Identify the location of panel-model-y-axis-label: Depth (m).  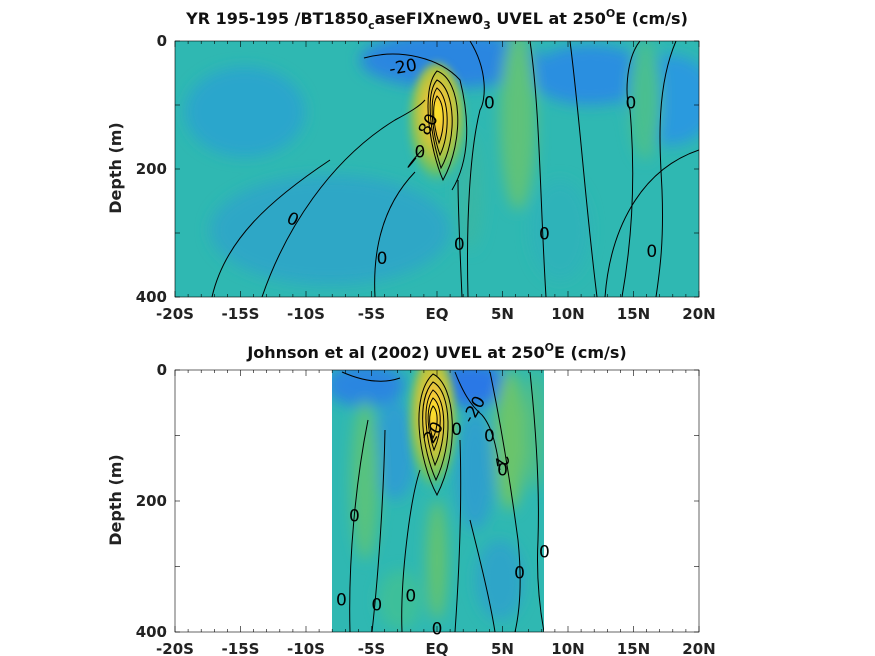
(115, 168).